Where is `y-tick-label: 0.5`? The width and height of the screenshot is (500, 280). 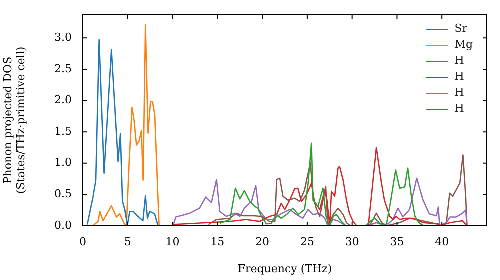
y-tick-label: 0.5 is located at coordinates (63, 194).